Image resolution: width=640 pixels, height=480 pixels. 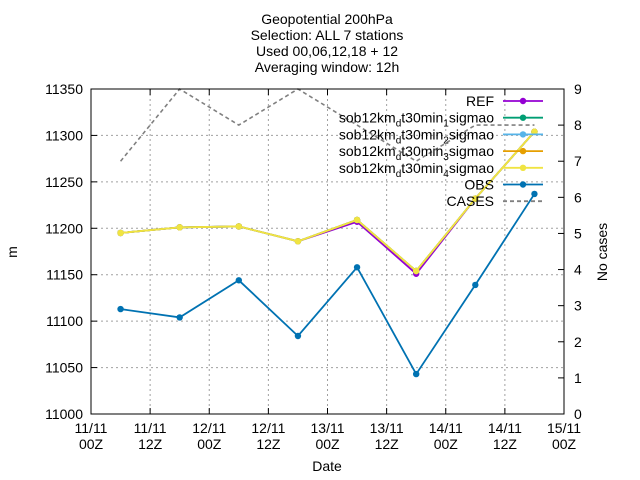 What do you see at coordinates (578, 89) in the screenshot?
I see `y2-tick-label: 9` at bounding box center [578, 89].